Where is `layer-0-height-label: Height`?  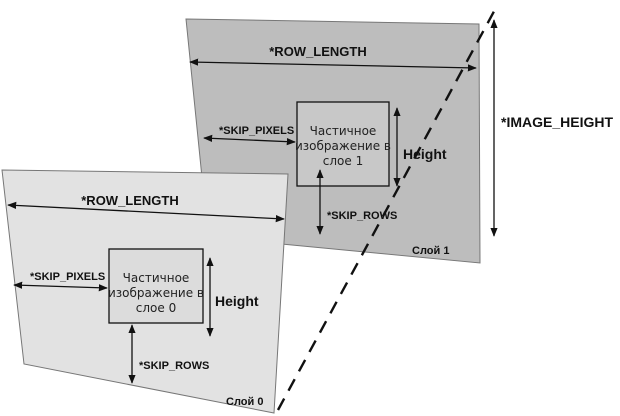
layer-0-height-label: Height is located at coordinates (237, 301).